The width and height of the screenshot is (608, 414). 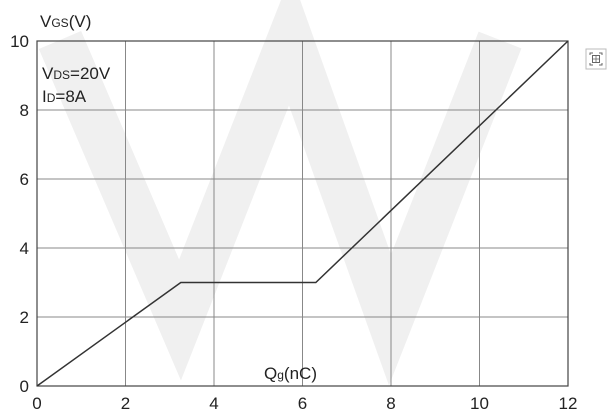 I want to click on x-tick-label: 10, so click(x=479, y=403).